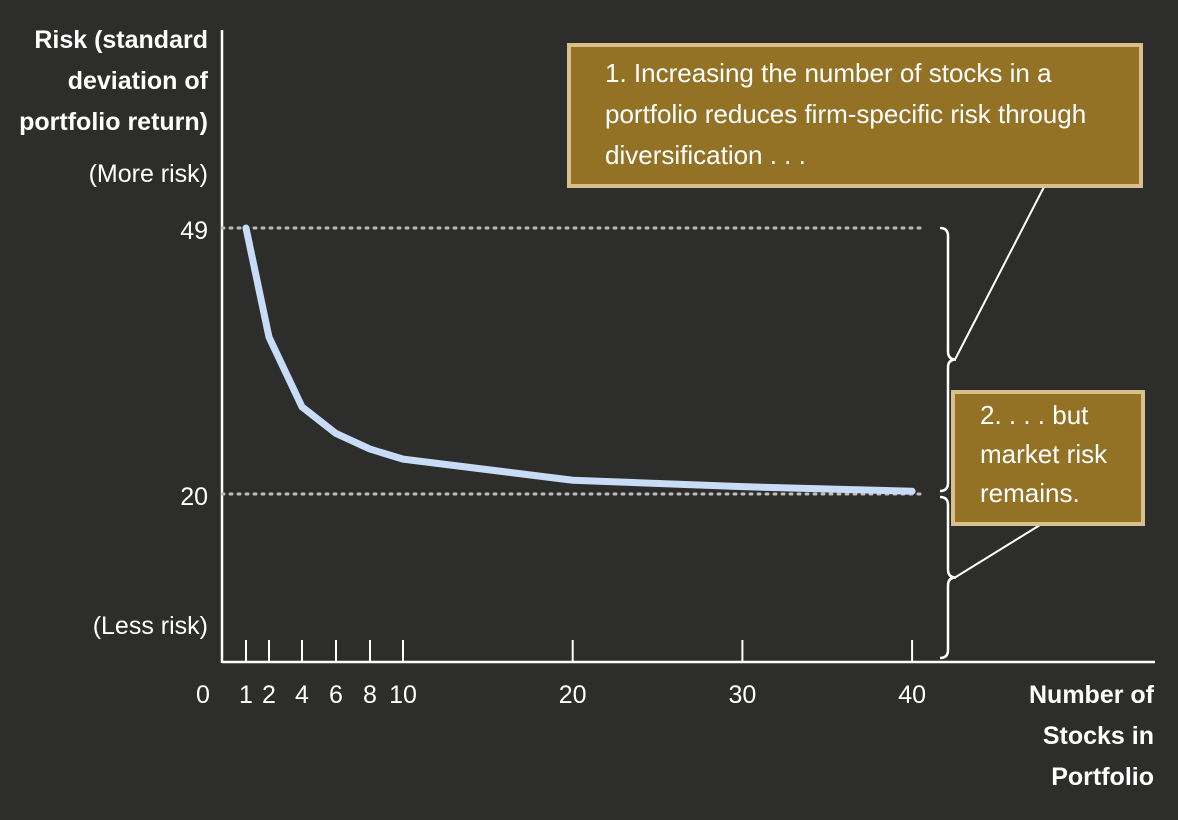 This screenshot has height=820, width=1178. Describe the element at coordinates (269, 695) in the screenshot. I see `x-tick-label: 2` at that location.